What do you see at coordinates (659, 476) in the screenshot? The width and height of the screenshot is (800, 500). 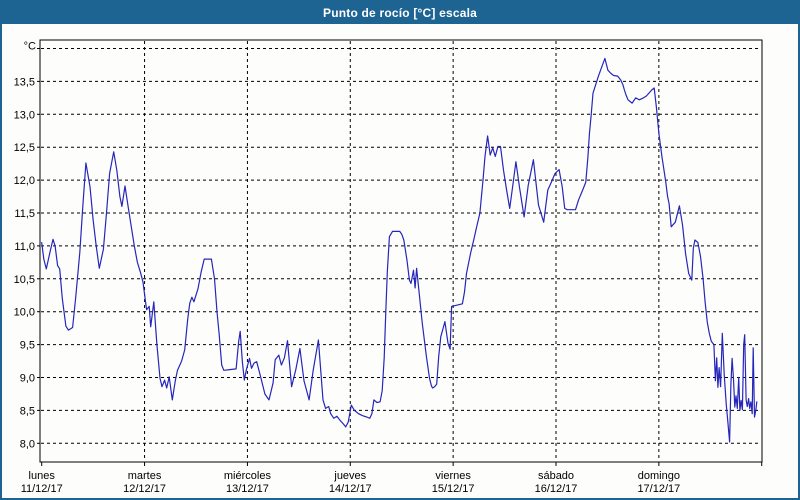 I see `x-day-name-label: domingo` at bounding box center [659, 476].